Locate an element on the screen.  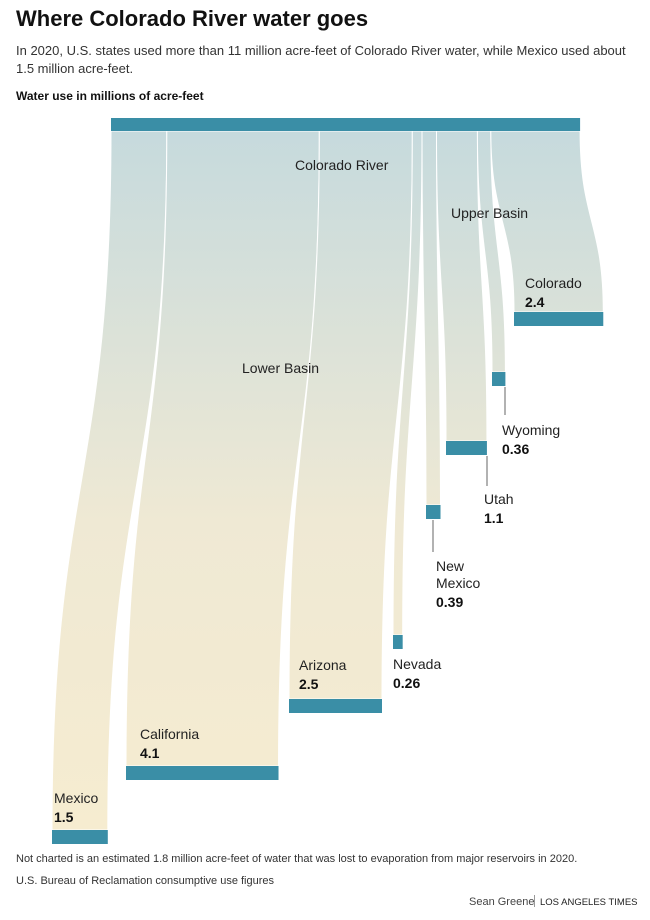
destination-label: Nevada is located at coordinates (417, 664).